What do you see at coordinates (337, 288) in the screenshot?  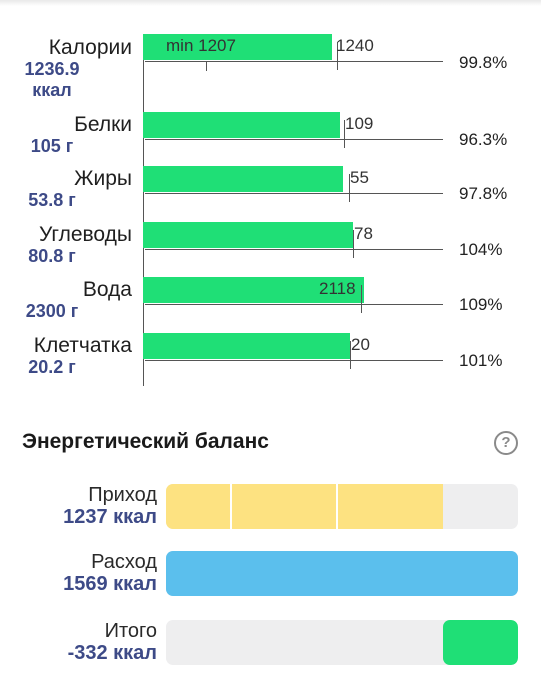 I see `nutrient-target-label: 2118` at bounding box center [337, 288].